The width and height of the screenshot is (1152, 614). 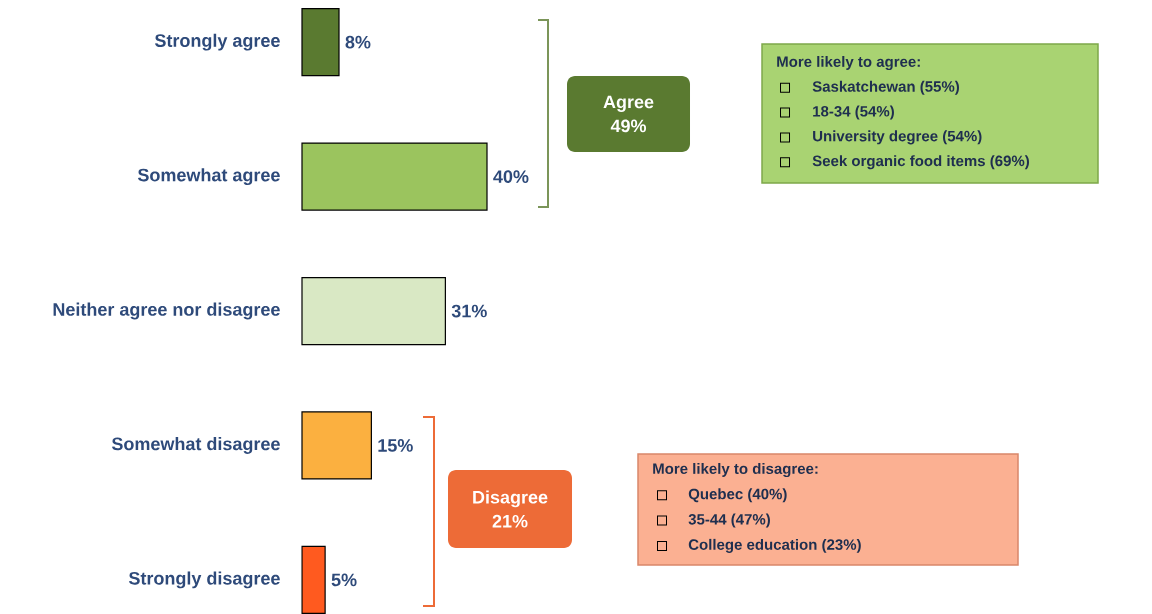 I want to click on text: More likely to agree:, so click(x=848, y=63).